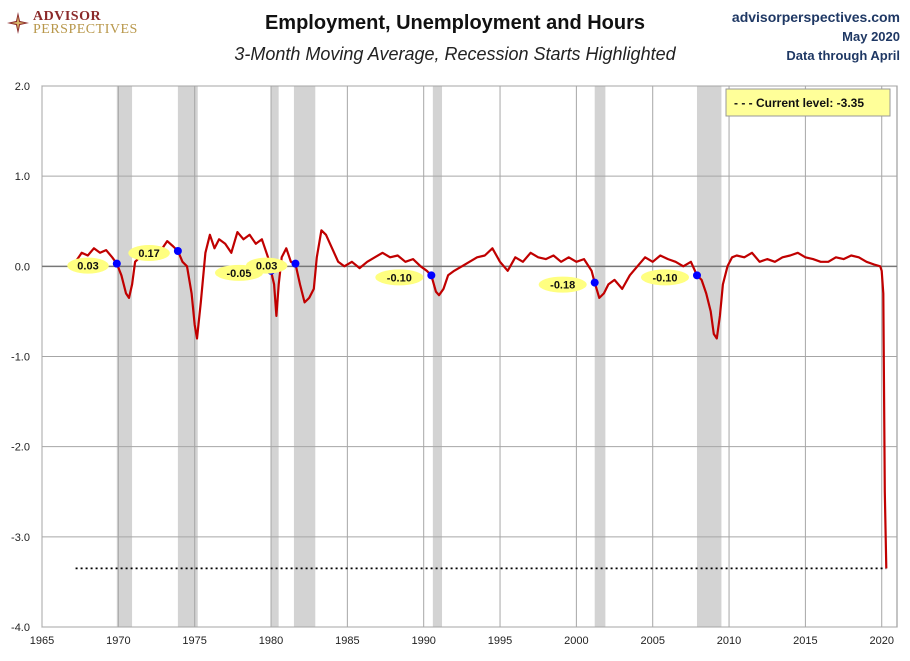 The width and height of the screenshot is (910, 661). What do you see at coordinates (18, 23) in the screenshot?
I see `compass-icon` at bounding box center [18, 23].